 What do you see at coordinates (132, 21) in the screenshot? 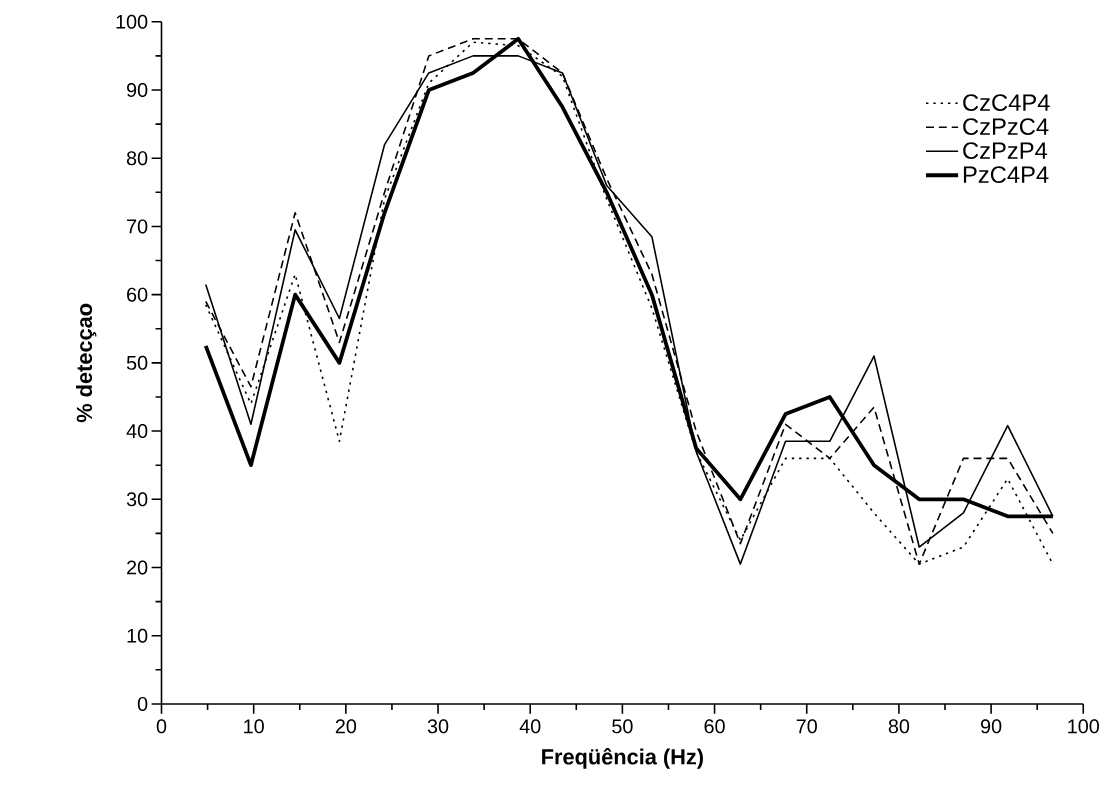
I see `y-tick-label: 100` at bounding box center [132, 21].